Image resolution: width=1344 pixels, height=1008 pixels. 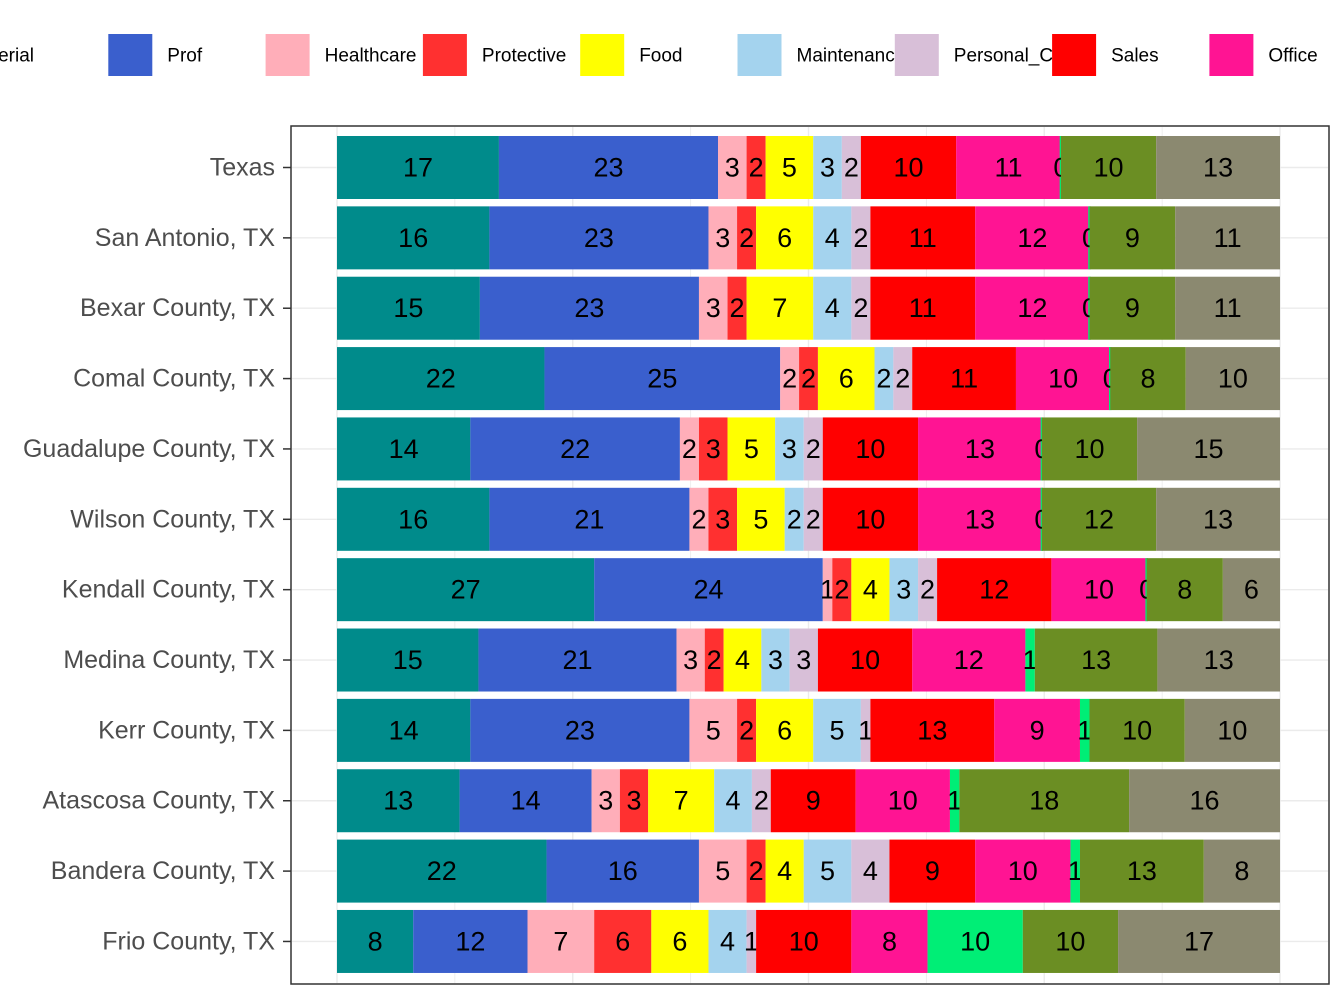 What do you see at coordinates (994, 590) in the screenshot?
I see `data-label-kendall-county-tx-8: 12` at bounding box center [994, 590].